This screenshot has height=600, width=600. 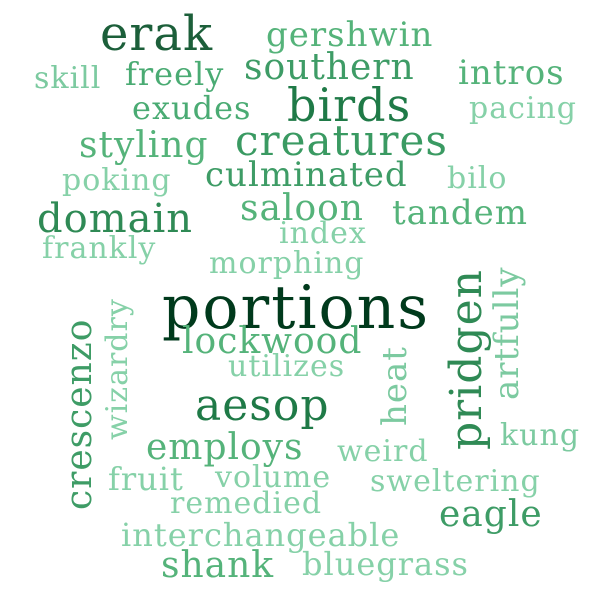 I want to click on word-tandem: tandem, so click(x=460, y=213).